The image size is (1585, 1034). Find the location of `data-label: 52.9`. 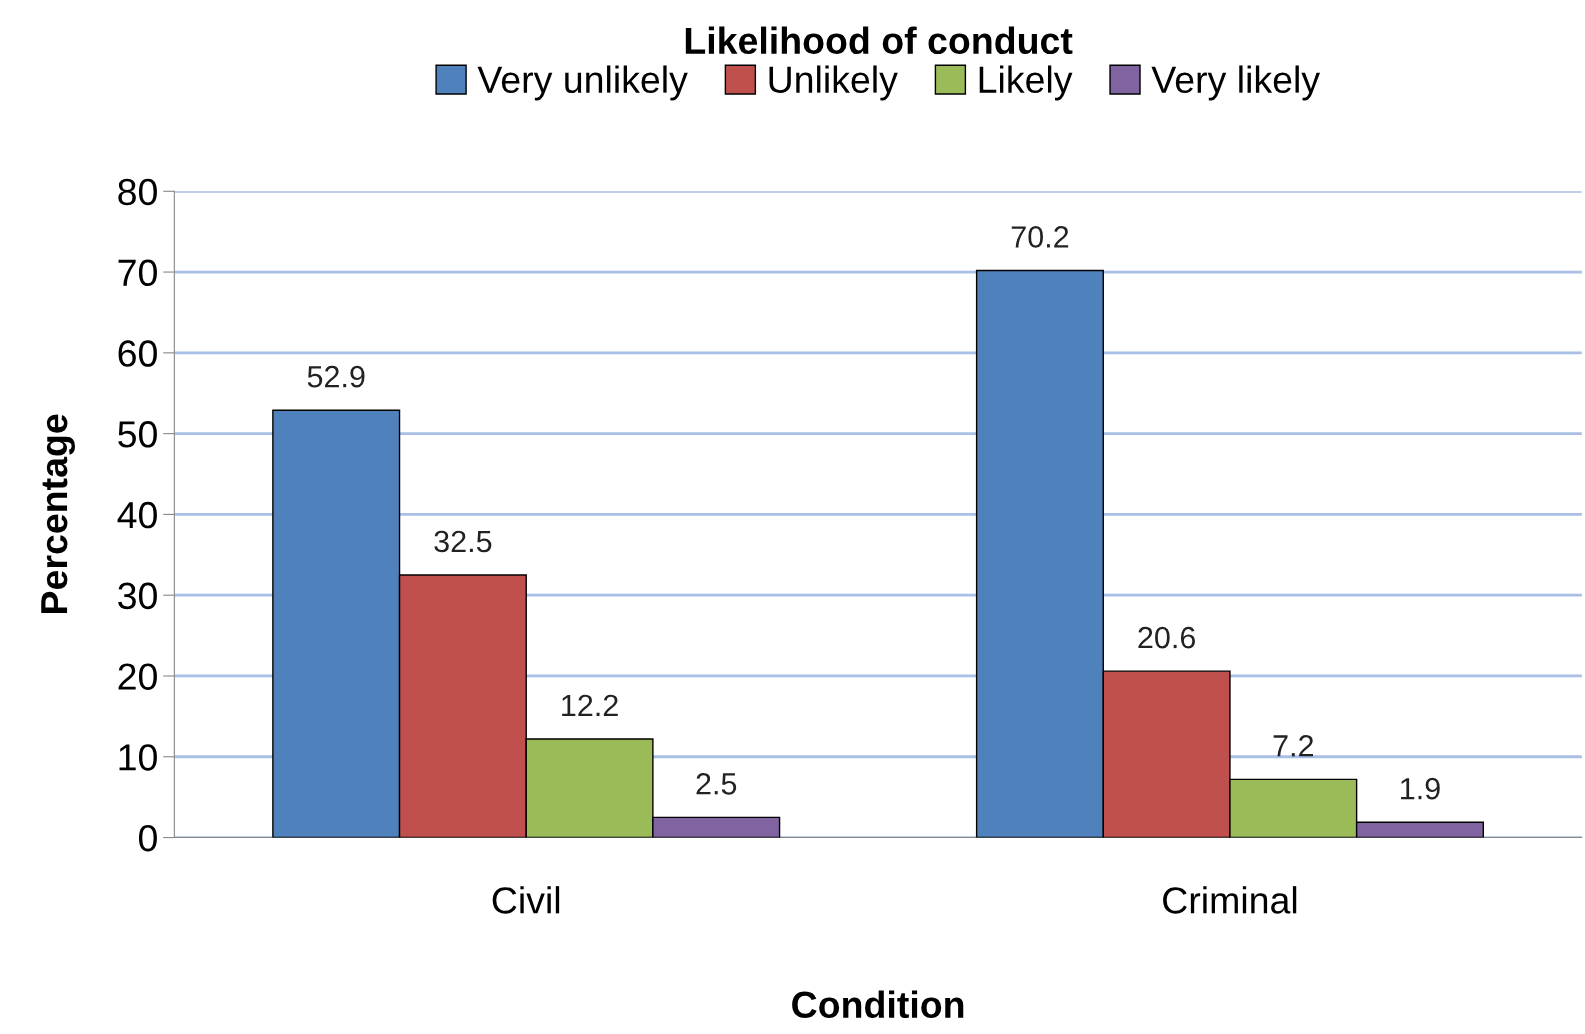

data-label: 52.9 is located at coordinates (336, 376).